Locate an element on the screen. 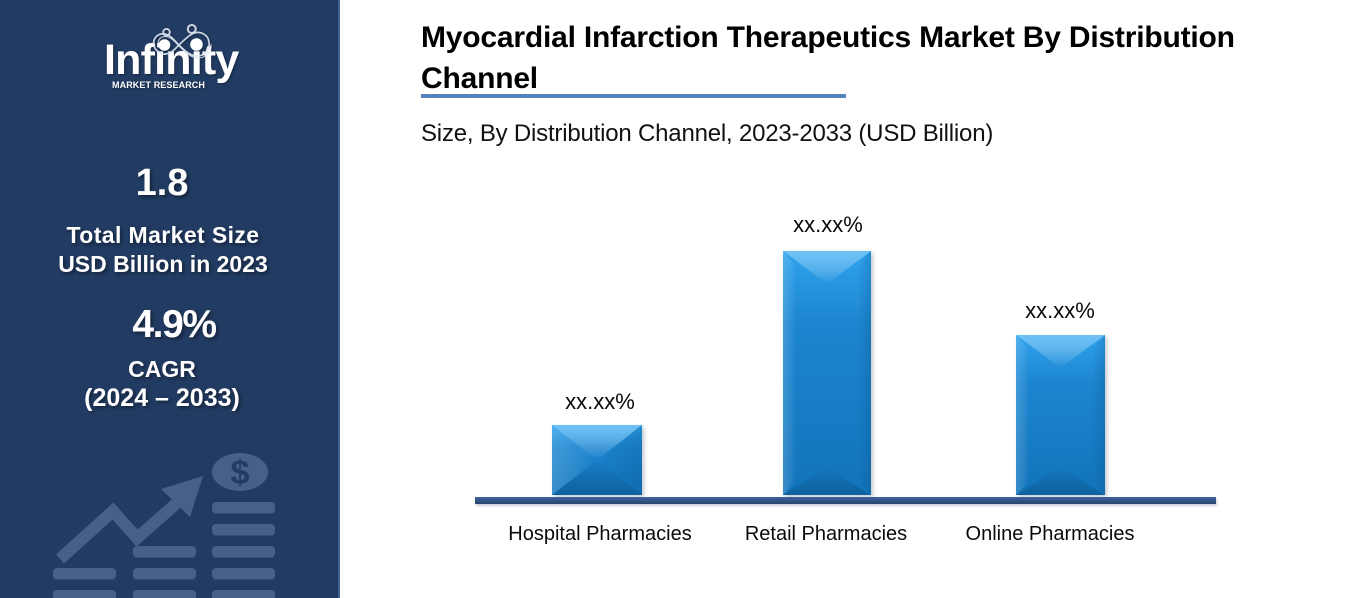 This screenshot has width=1357, height=598. svg-text: Infinity is located at coordinates (171, 60).